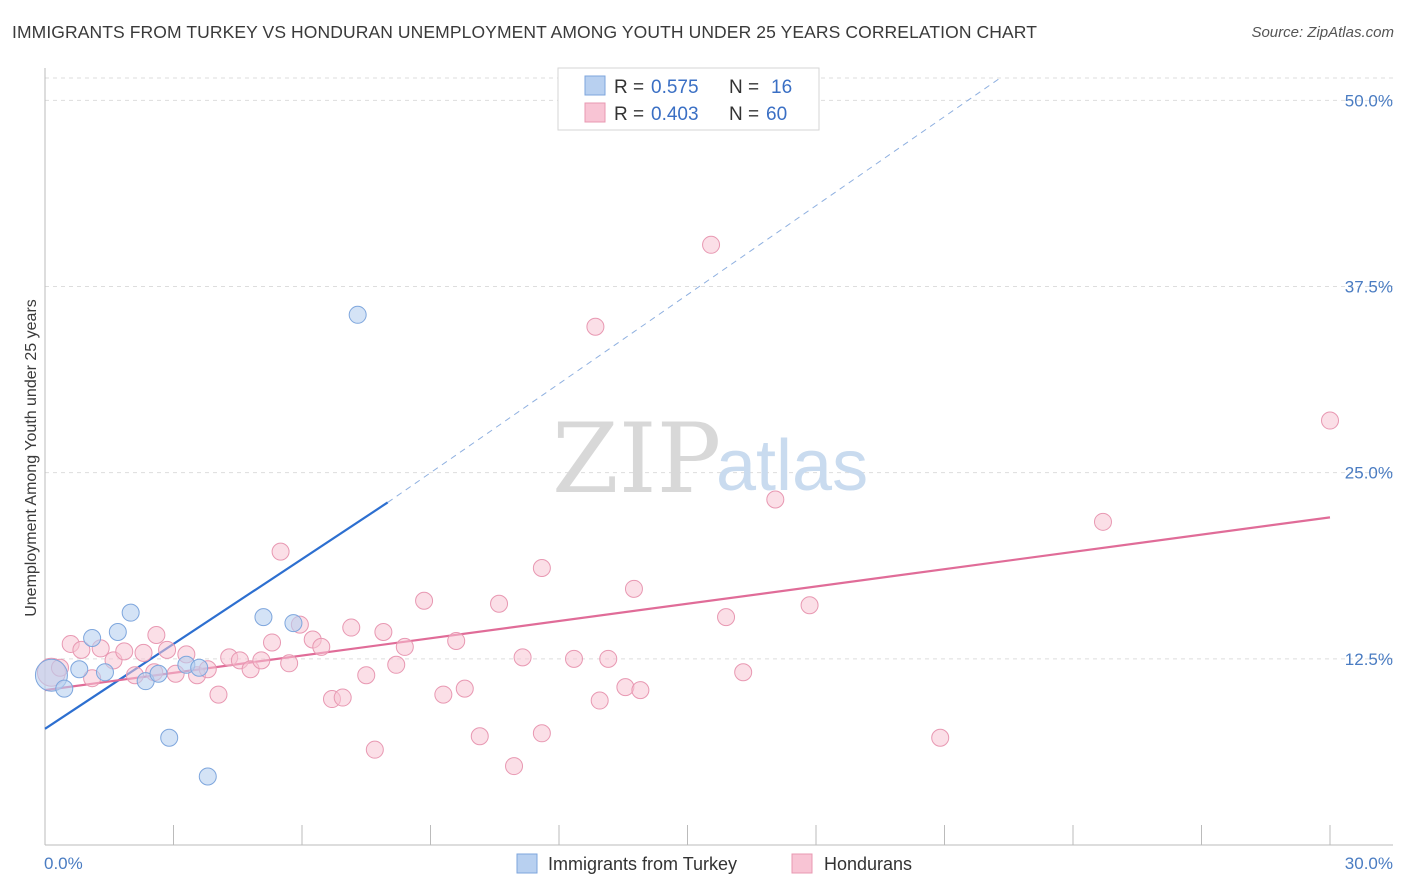  I want to click on stats-legend: R = 0.575 N = 16 R = 0.403 N = 60, so click(688, 99).